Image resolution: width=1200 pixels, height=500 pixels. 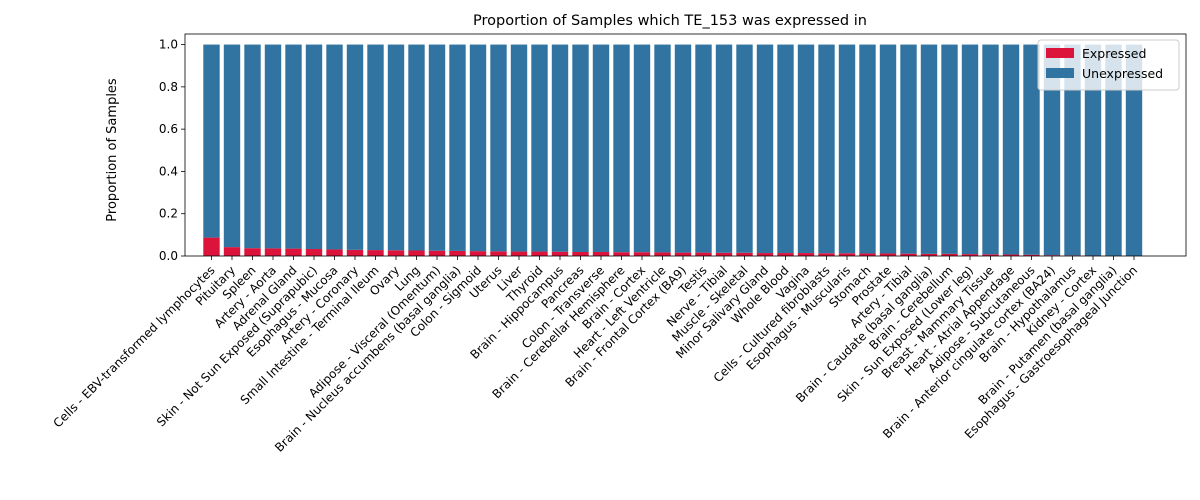 What do you see at coordinates (168, 87) in the screenshot?
I see `y-tick-label: 0.8` at bounding box center [168, 87].